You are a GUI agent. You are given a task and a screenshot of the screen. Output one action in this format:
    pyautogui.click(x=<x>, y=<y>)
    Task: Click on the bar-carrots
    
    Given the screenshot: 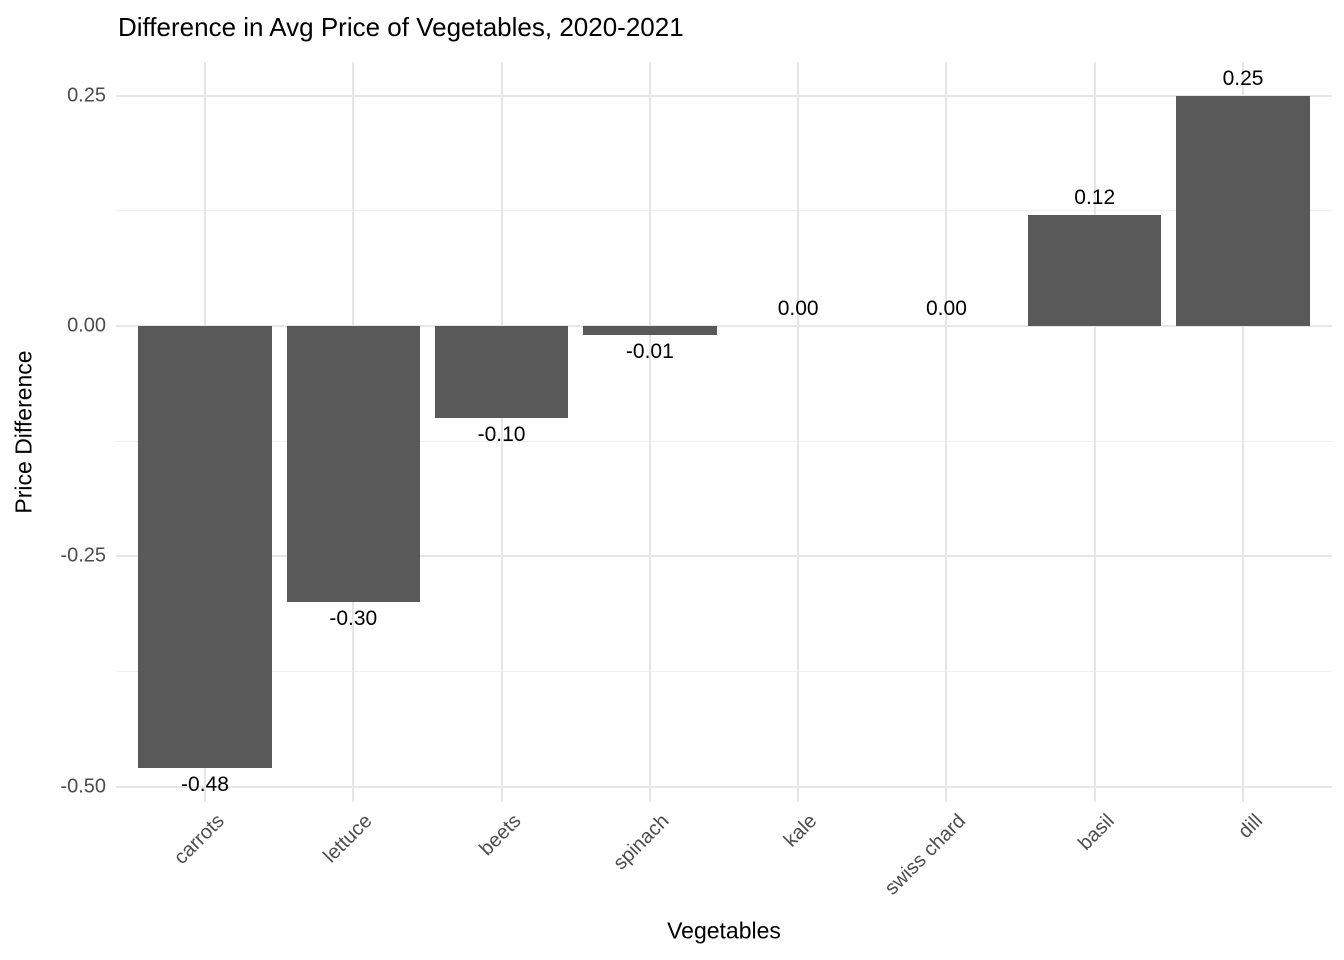 What is the action you would take?
    pyautogui.click(x=205, y=547)
    